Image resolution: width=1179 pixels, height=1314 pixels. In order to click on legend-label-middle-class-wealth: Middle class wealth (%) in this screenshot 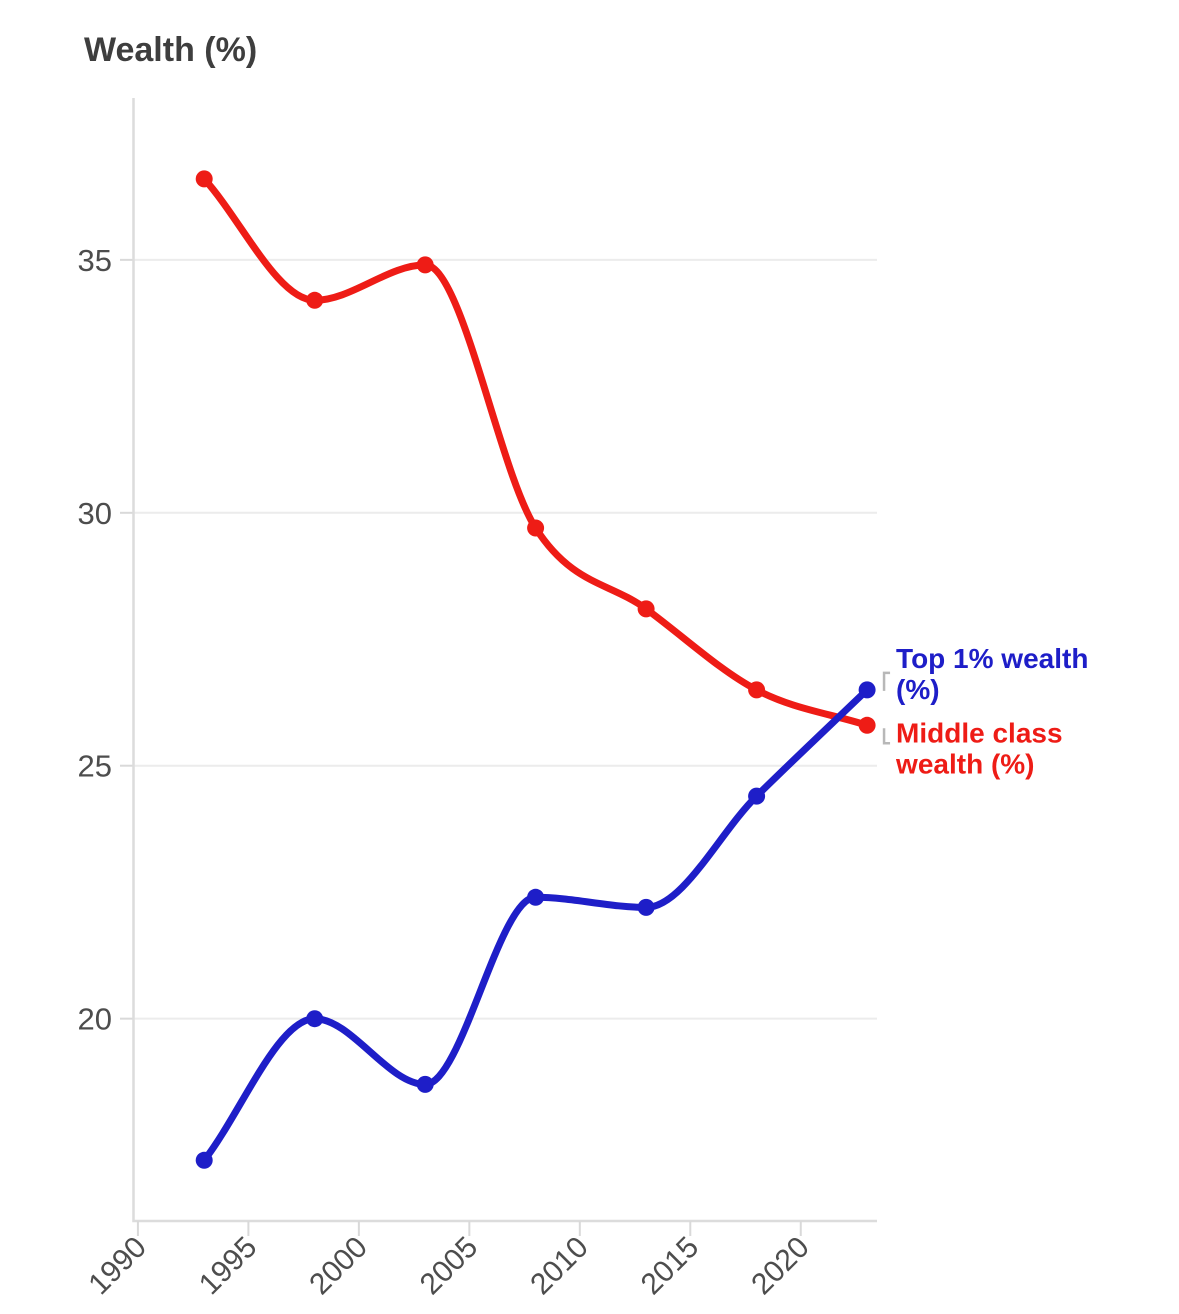, I will do `click(979, 748)`.